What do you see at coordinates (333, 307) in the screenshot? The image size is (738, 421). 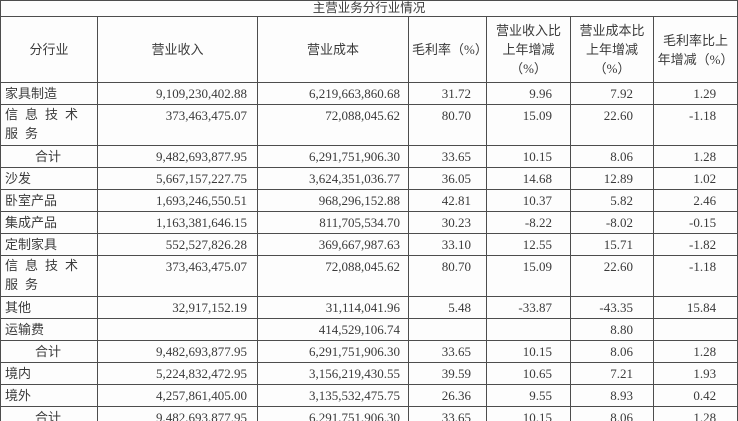 I see `cost-cell: 31,114,041.96` at bounding box center [333, 307].